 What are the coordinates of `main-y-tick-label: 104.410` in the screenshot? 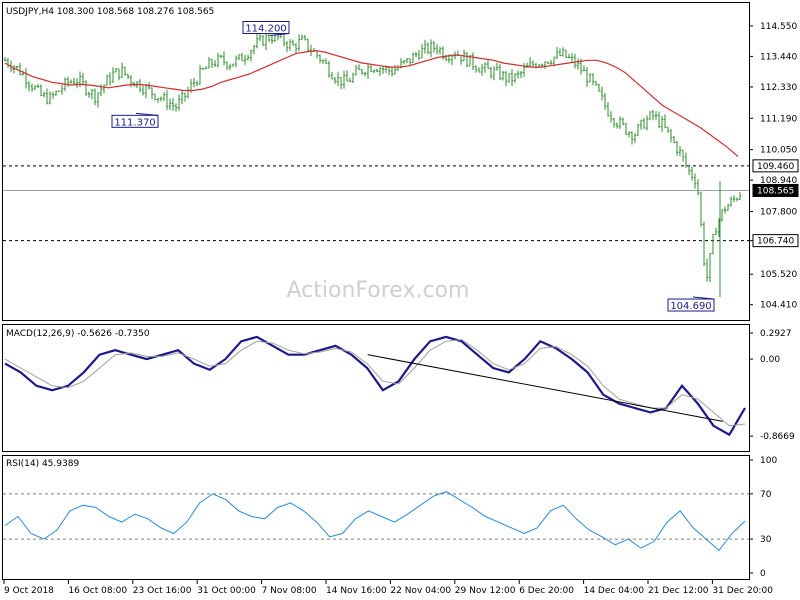 It's located at (778, 306).